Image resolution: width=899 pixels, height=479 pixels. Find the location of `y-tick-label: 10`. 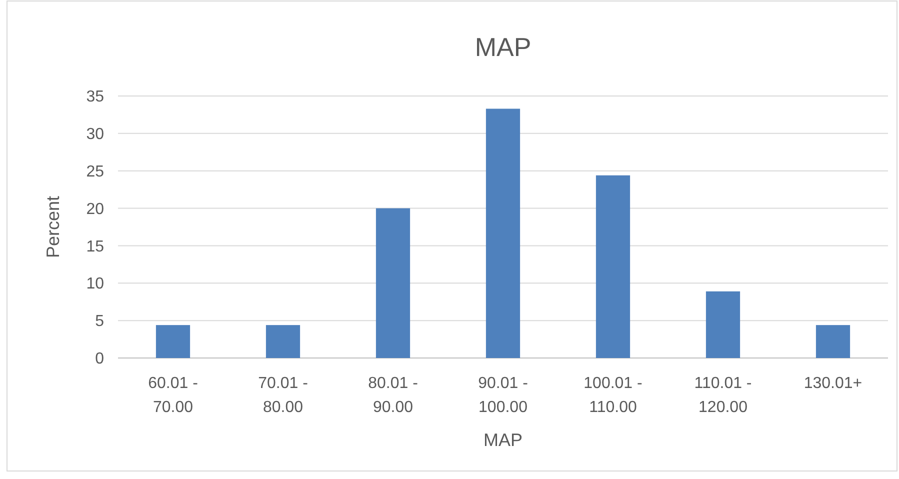

y-tick-label: 10 is located at coordinates (95, 284).